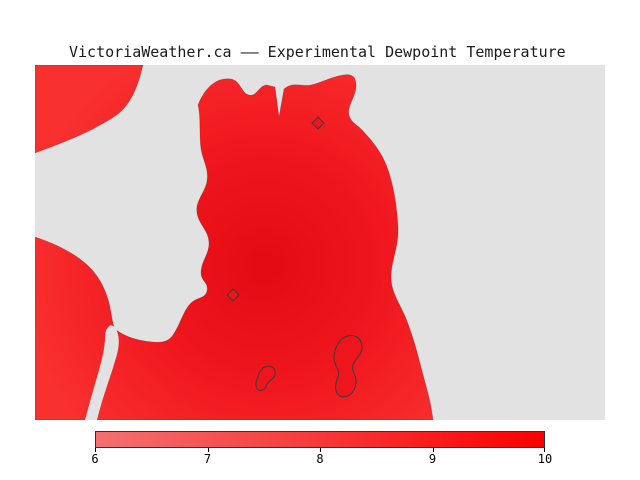 This screenshot has width=640, height=480. I want to click on lake-small-outline, so click(265, 378).